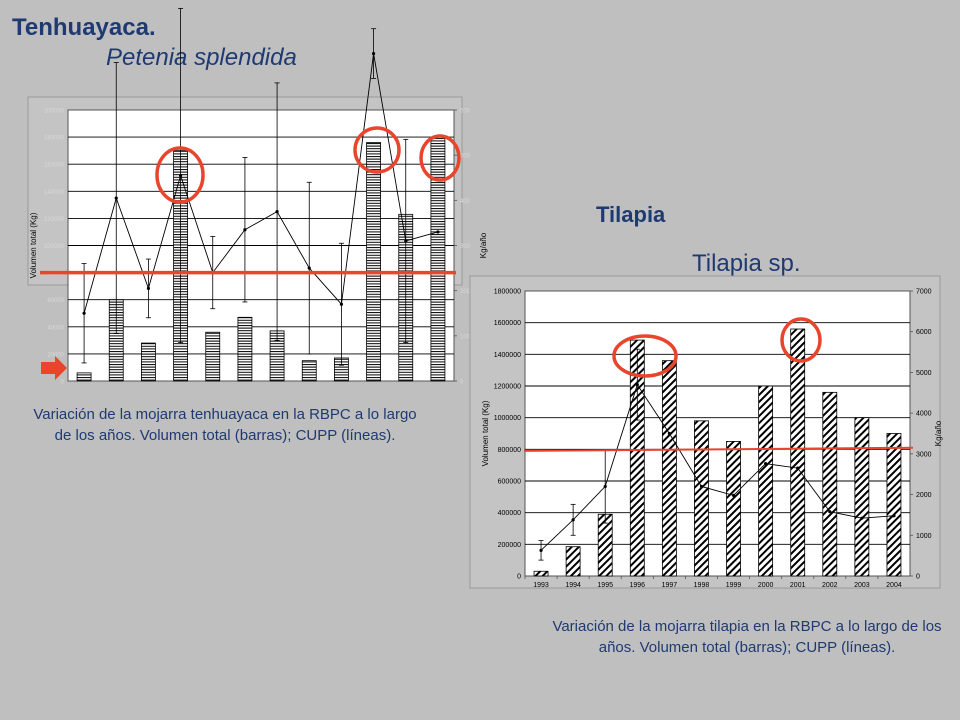 The height and width of the screenshot is (720, 960). What do you see at coordinates (55, 328) in the screenshot?
I see `tenhuayaca-y-tick-label: 40000` at bounding box center [55, 328].